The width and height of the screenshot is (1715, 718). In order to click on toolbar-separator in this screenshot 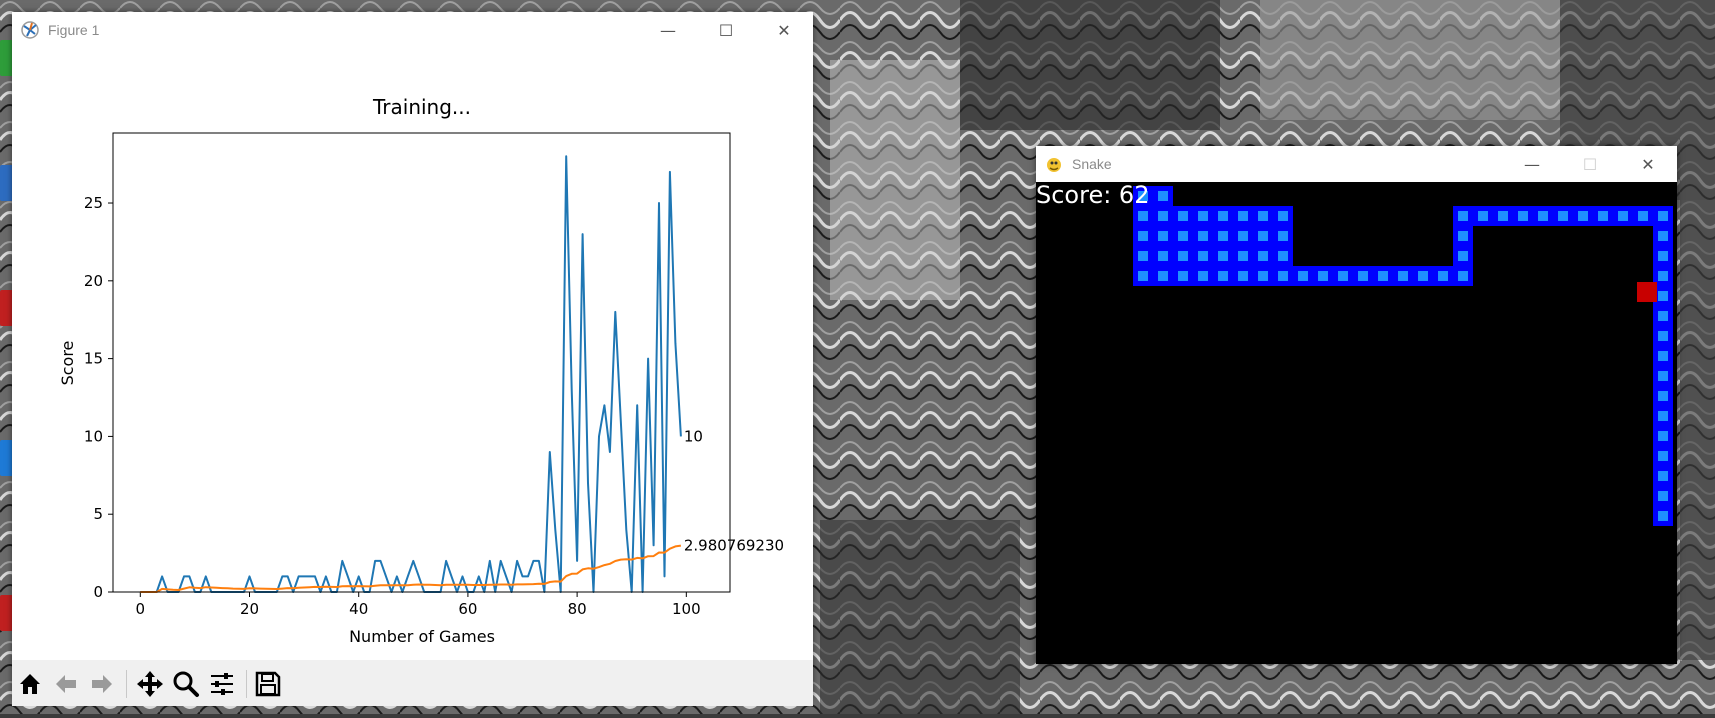, I will do `click(246, 684)`.